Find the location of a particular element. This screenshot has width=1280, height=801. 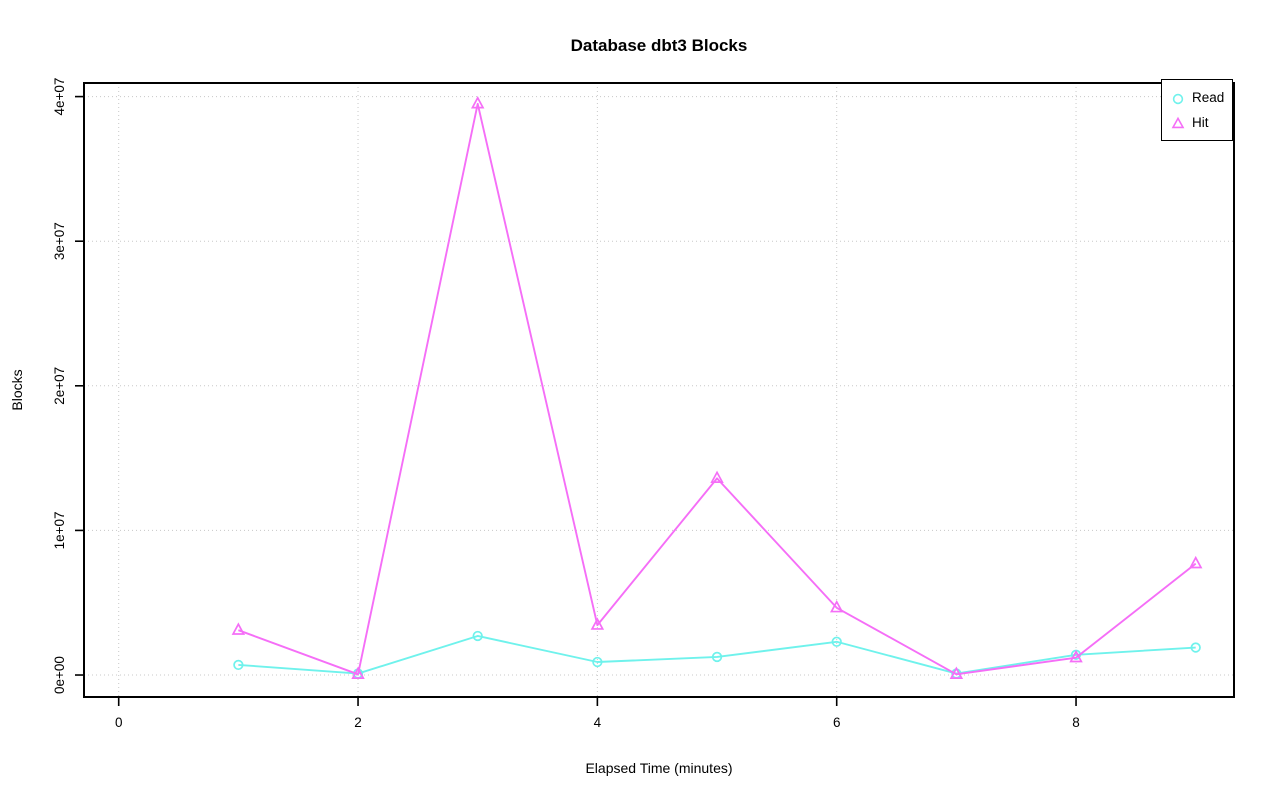

x-tick-label: 6 is located at coordinates (837, 722).